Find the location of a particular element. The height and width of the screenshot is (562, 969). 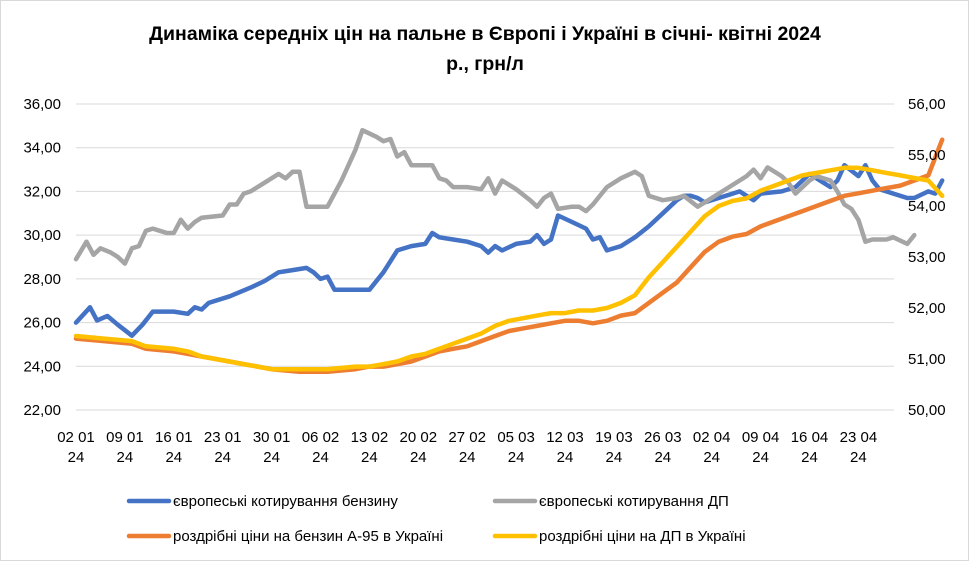

y-left-tick-label: 36,00 is located at coordinates (42, 104).